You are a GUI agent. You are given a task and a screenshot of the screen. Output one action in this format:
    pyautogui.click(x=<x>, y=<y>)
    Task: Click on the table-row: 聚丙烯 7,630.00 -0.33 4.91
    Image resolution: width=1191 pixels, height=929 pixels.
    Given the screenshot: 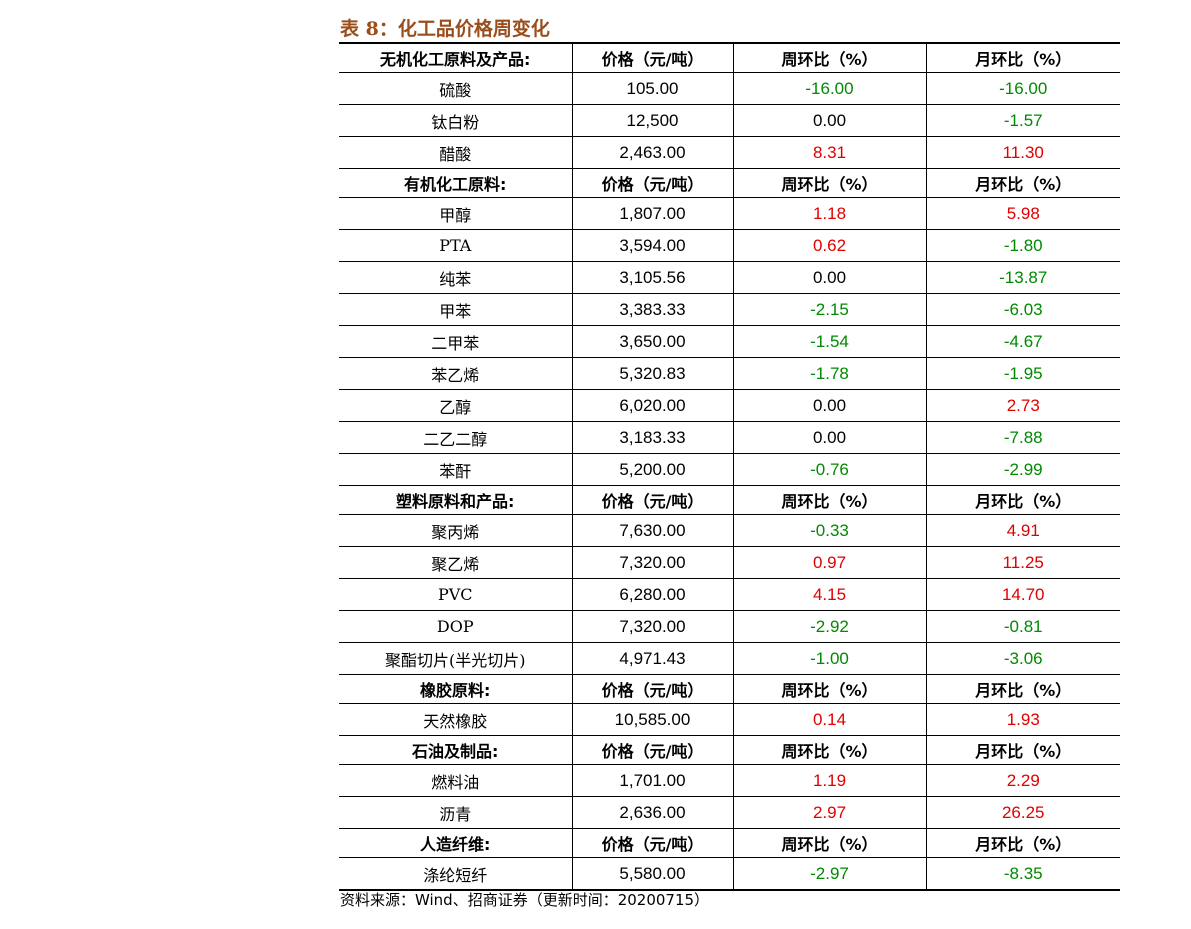 What is the action you would take?
    pyautogui.click(x=729, y=530)
    